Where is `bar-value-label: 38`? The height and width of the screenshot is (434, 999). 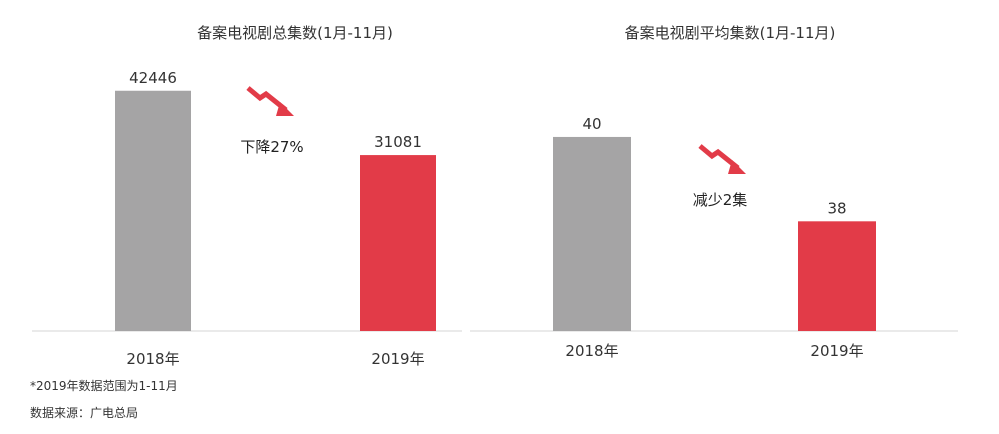 bar-value-label: 38 is located at coordinates (836, 208).